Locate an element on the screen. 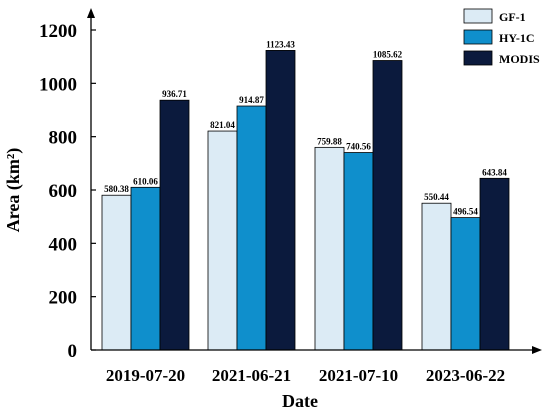 The image size is (550, 415). y-tick-label: 400 is located at coordinates (63, 244).